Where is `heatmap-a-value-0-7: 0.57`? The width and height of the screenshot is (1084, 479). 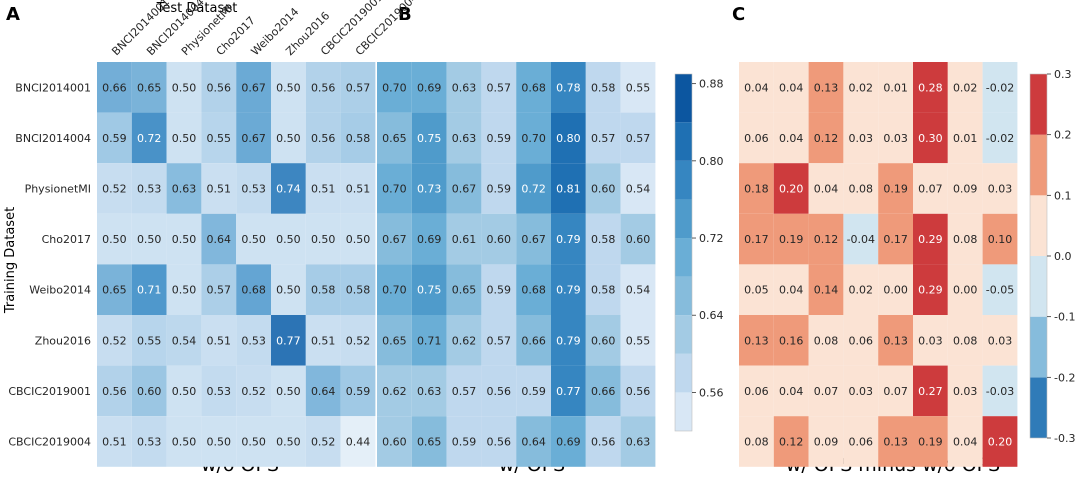 heatmap-a-value-0-7: 0.57 is located at coordinates (358, 87).